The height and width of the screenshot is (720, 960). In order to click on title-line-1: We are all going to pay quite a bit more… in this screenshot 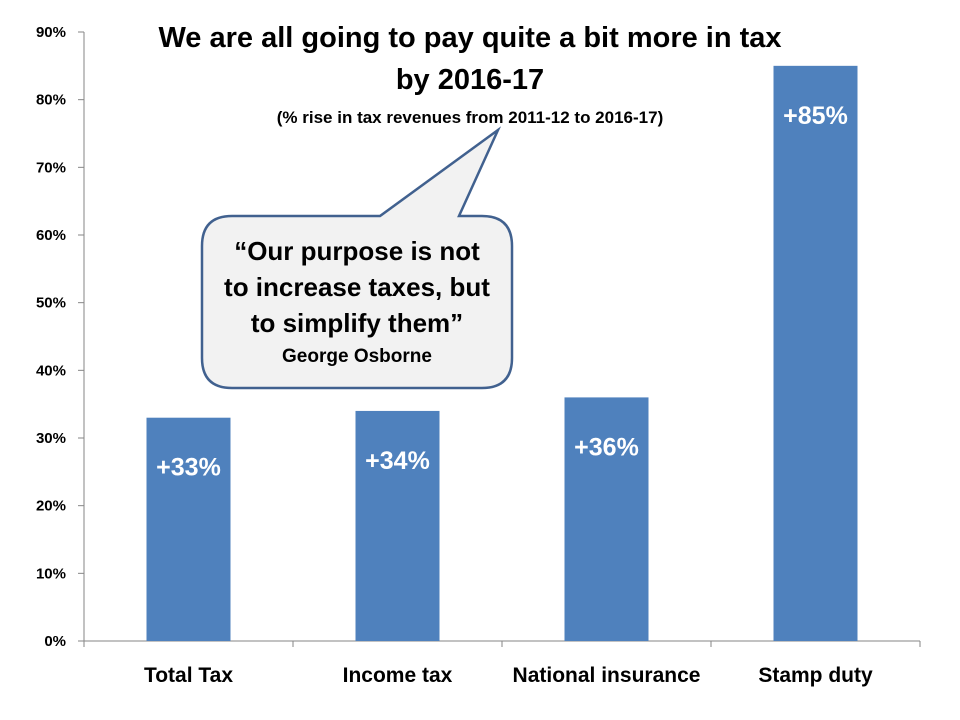, I will do `click(470, 38)`.